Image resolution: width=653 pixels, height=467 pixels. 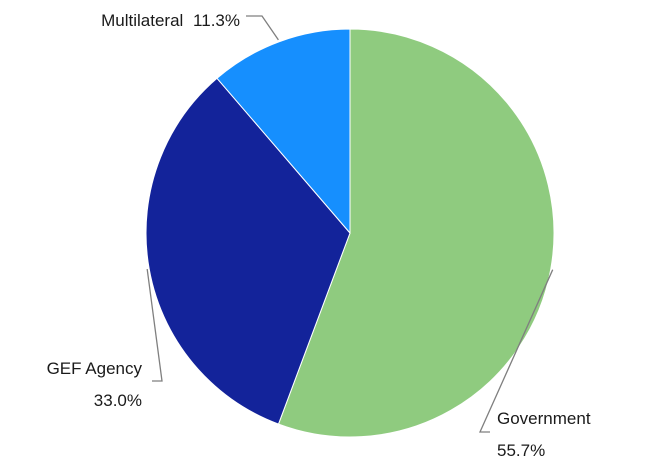 I want to click on slice-value-multilateral: 11.3%, so click(x=216, y=20).